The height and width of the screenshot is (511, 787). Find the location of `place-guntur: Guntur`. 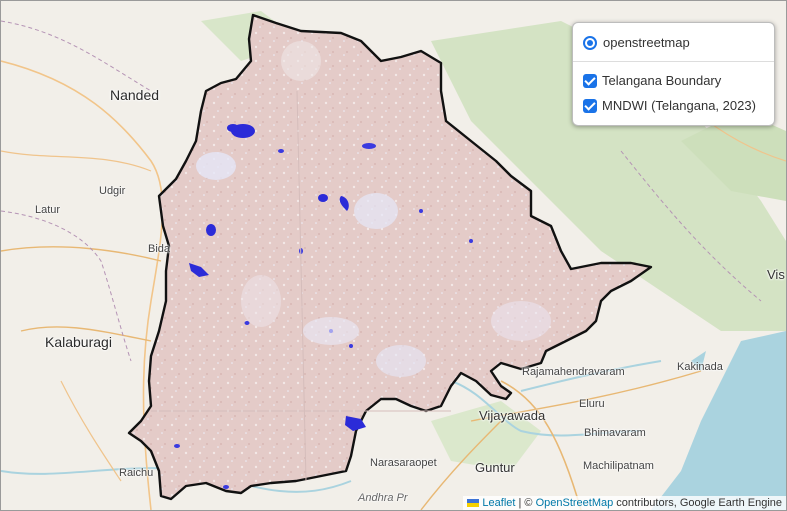

place-guntur: Guntur is located at coordinates (495, 467).